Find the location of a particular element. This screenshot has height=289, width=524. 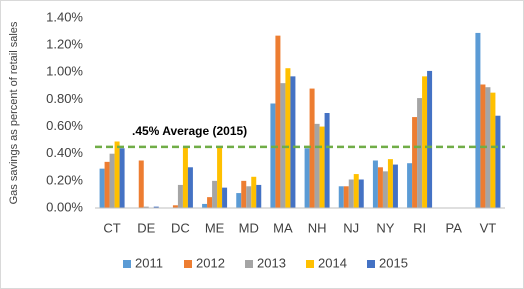

legend-label: 2012 is located at coordinates (210, 262).